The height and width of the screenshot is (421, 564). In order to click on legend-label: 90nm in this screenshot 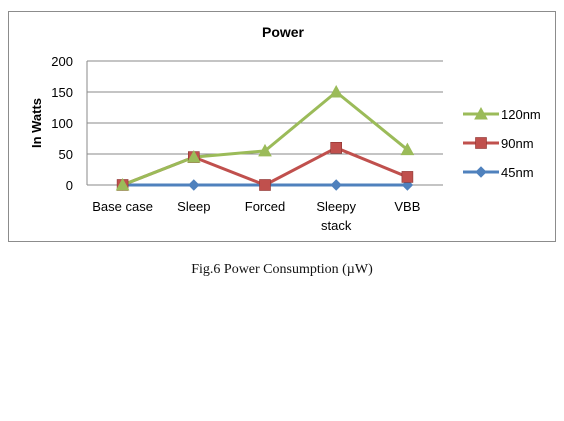, I will do `click(517, 143)`.